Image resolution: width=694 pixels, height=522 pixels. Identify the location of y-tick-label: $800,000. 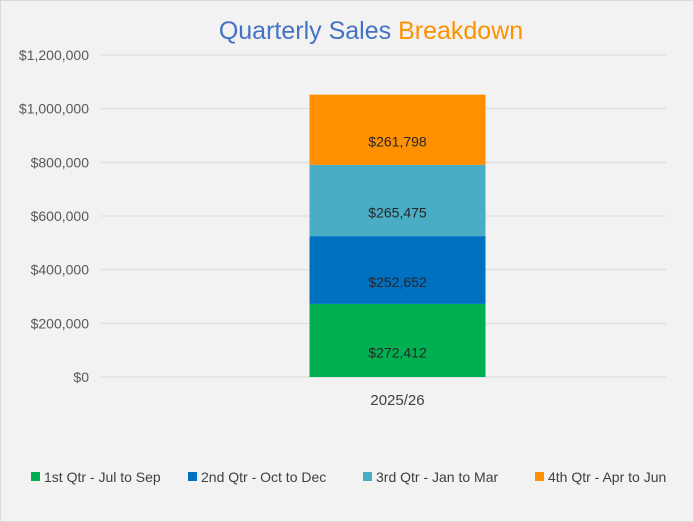
(60, 162).